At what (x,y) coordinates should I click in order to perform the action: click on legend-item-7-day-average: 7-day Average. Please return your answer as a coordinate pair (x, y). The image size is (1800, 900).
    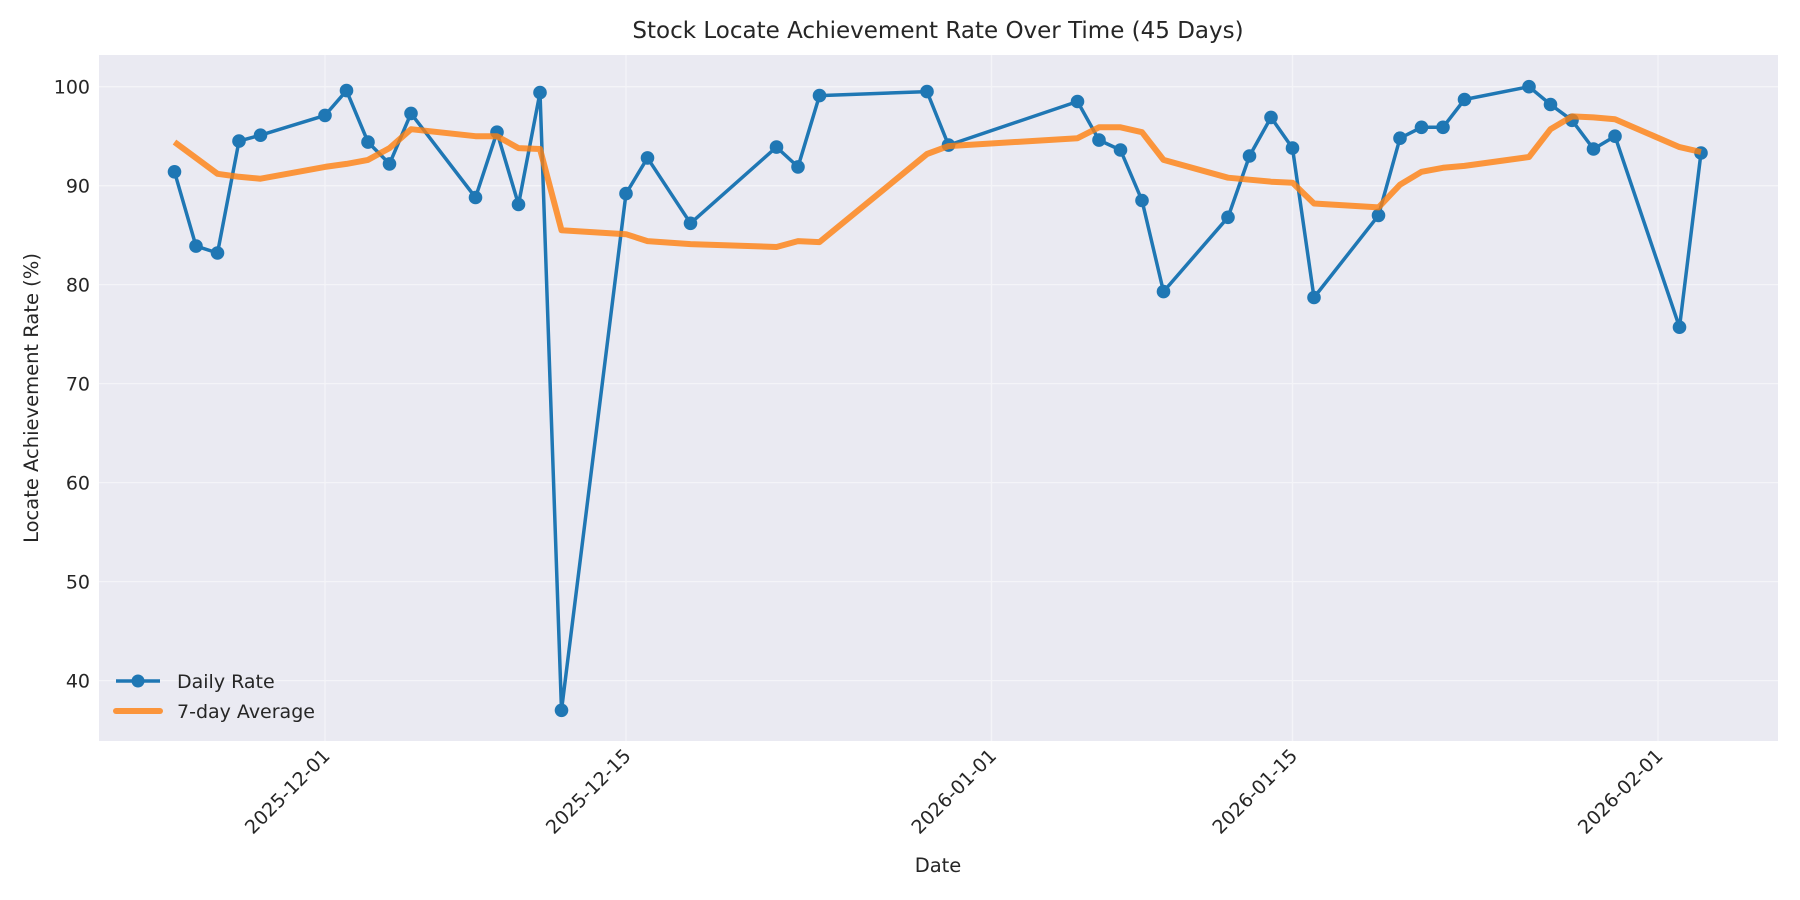
    Looking at the image, I should click on (214, 712).